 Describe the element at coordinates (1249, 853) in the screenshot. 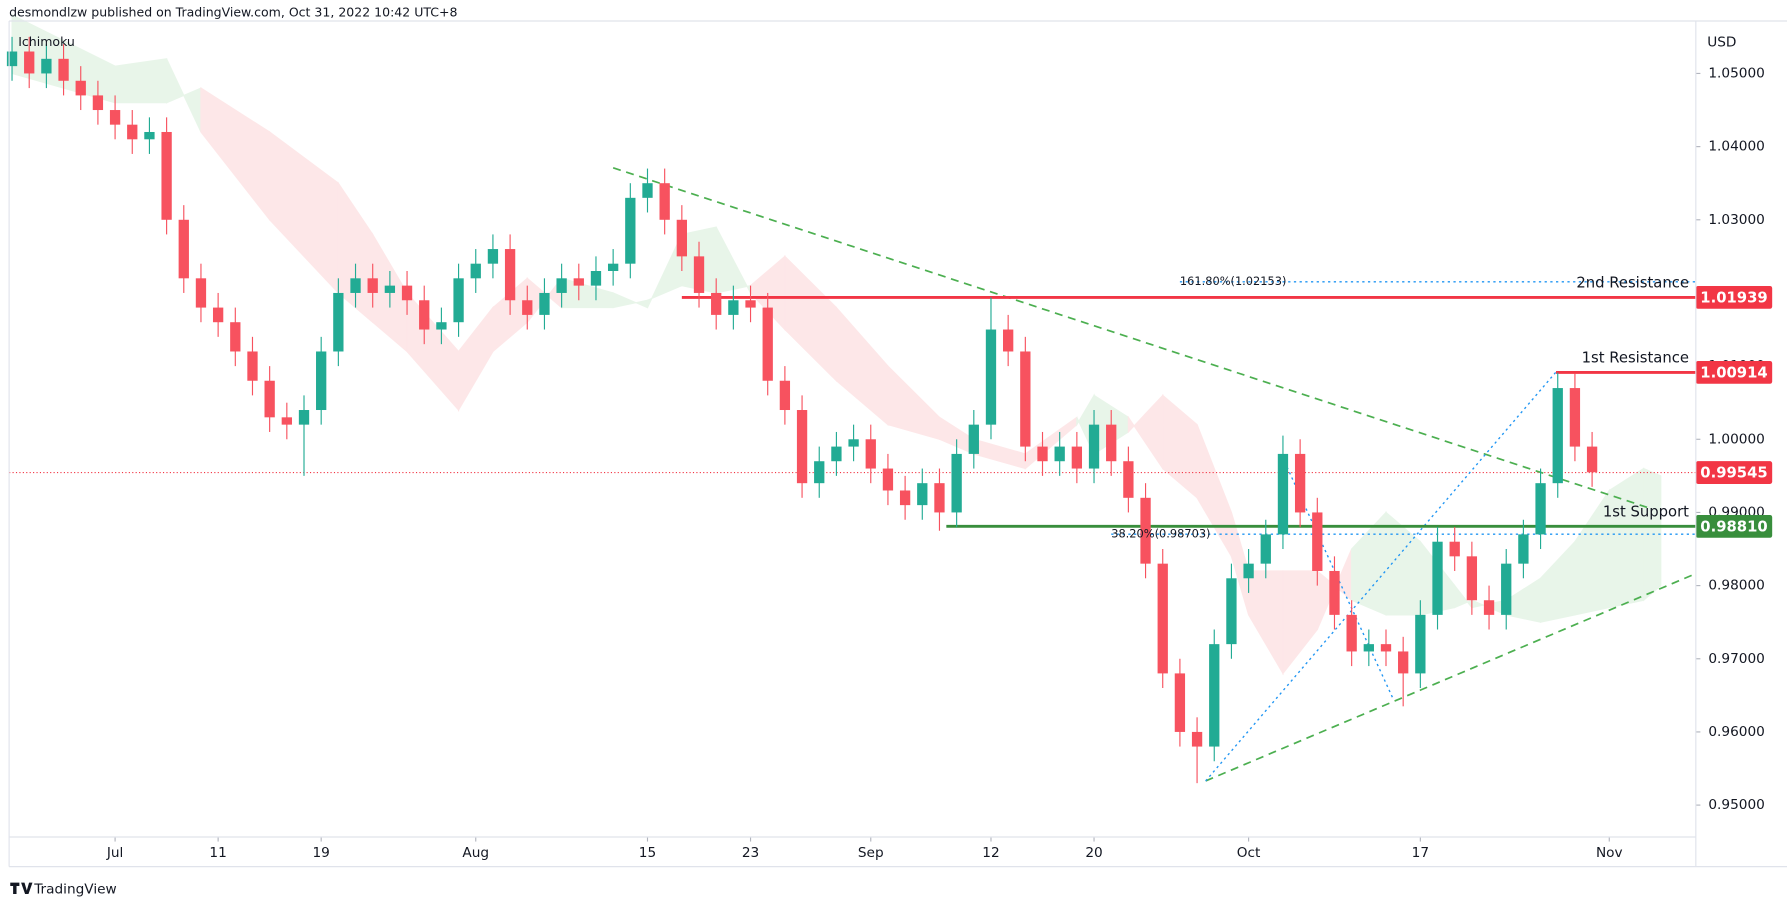

I see `x-tick-label: Oct` at that location.